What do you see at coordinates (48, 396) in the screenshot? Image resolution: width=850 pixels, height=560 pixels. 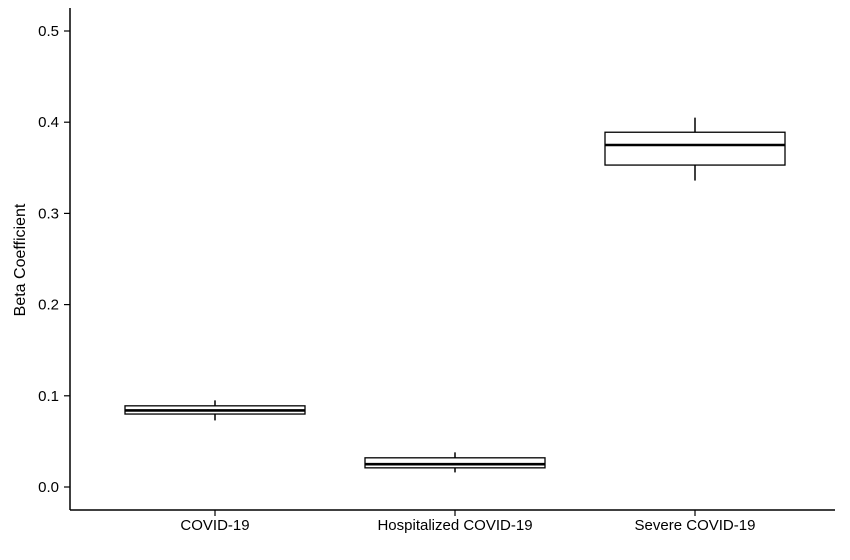 I see `y-tick-label: 0.1` at bounding box center [48, 396].